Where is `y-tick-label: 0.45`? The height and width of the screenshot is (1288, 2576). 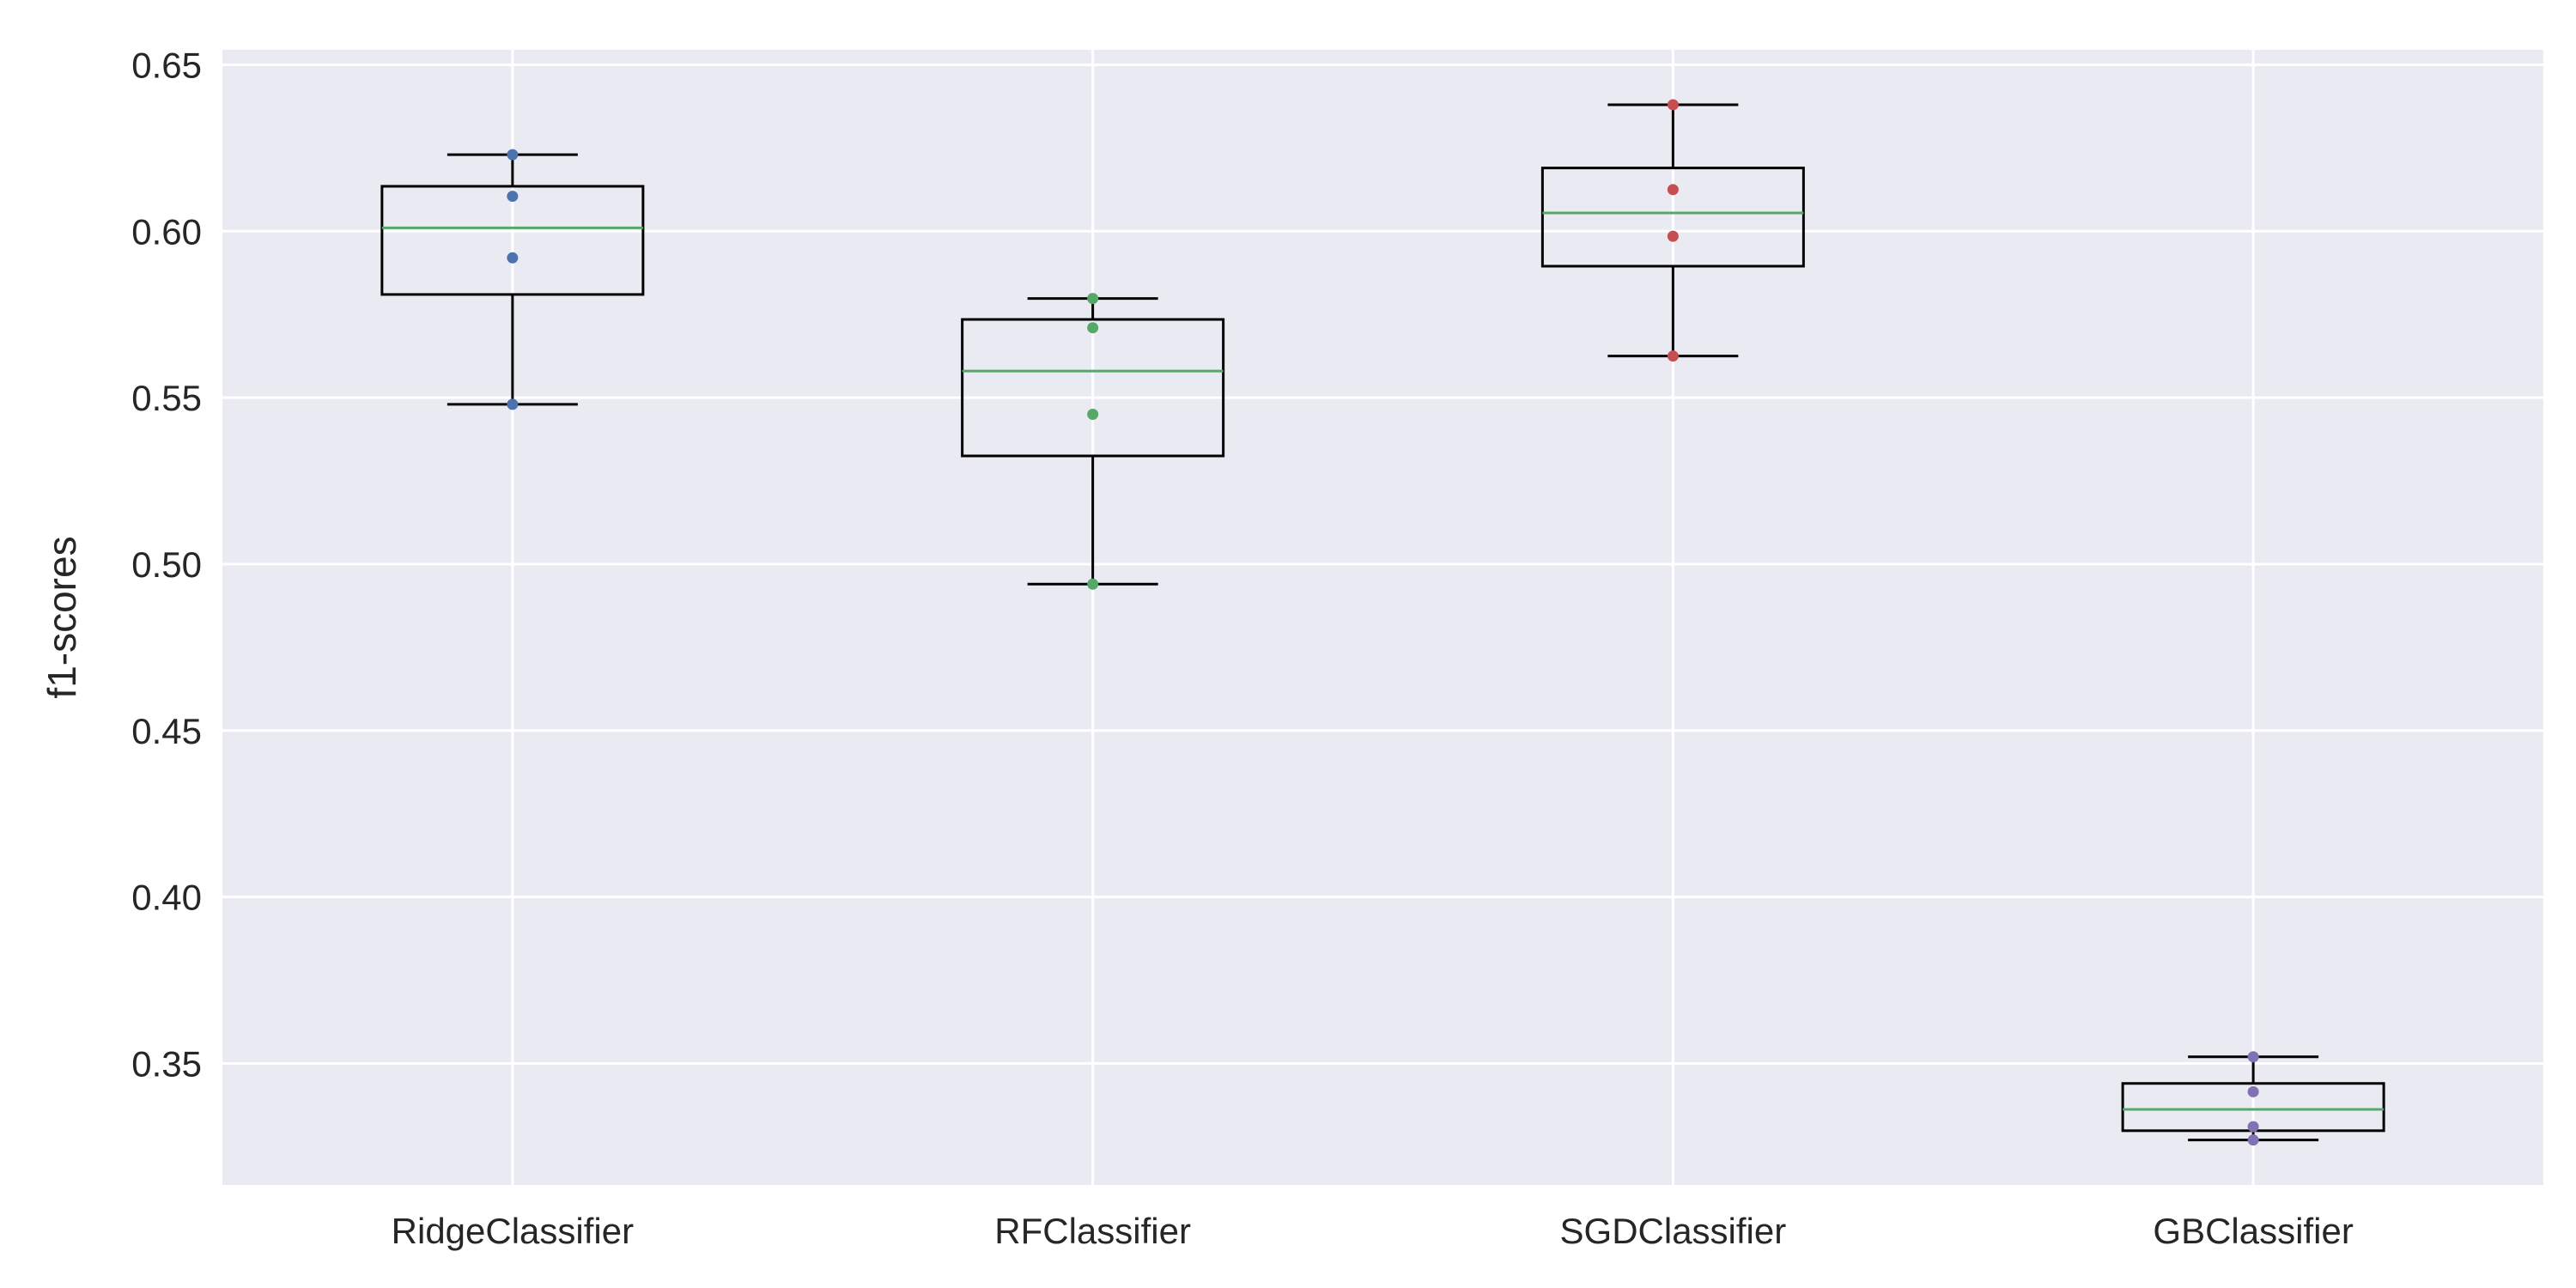 y-tick-label: 0.45 is located at coordinates (166, 731).